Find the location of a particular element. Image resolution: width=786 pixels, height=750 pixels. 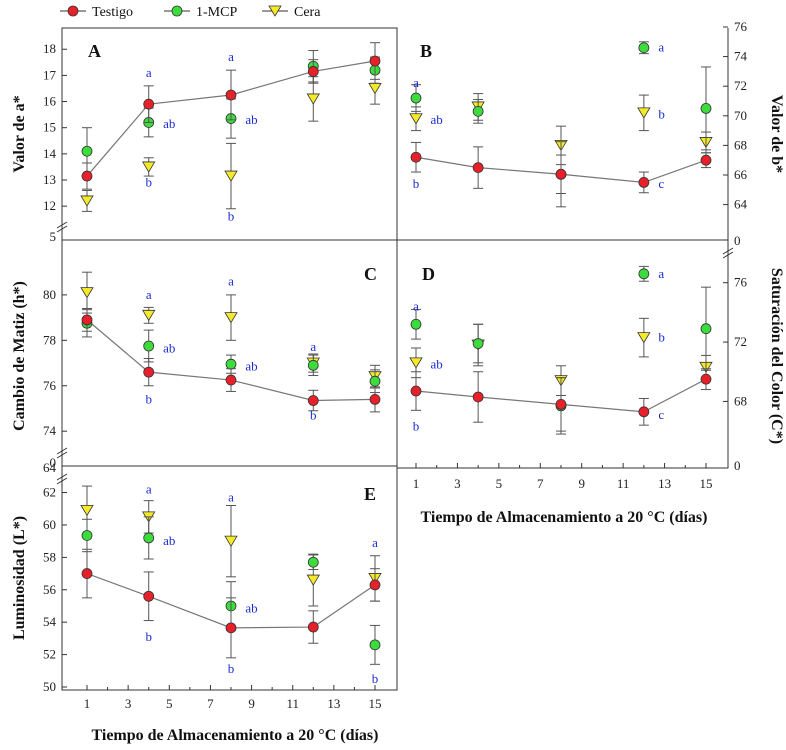

legend-marker-cera is located at coordinates (275, 11).